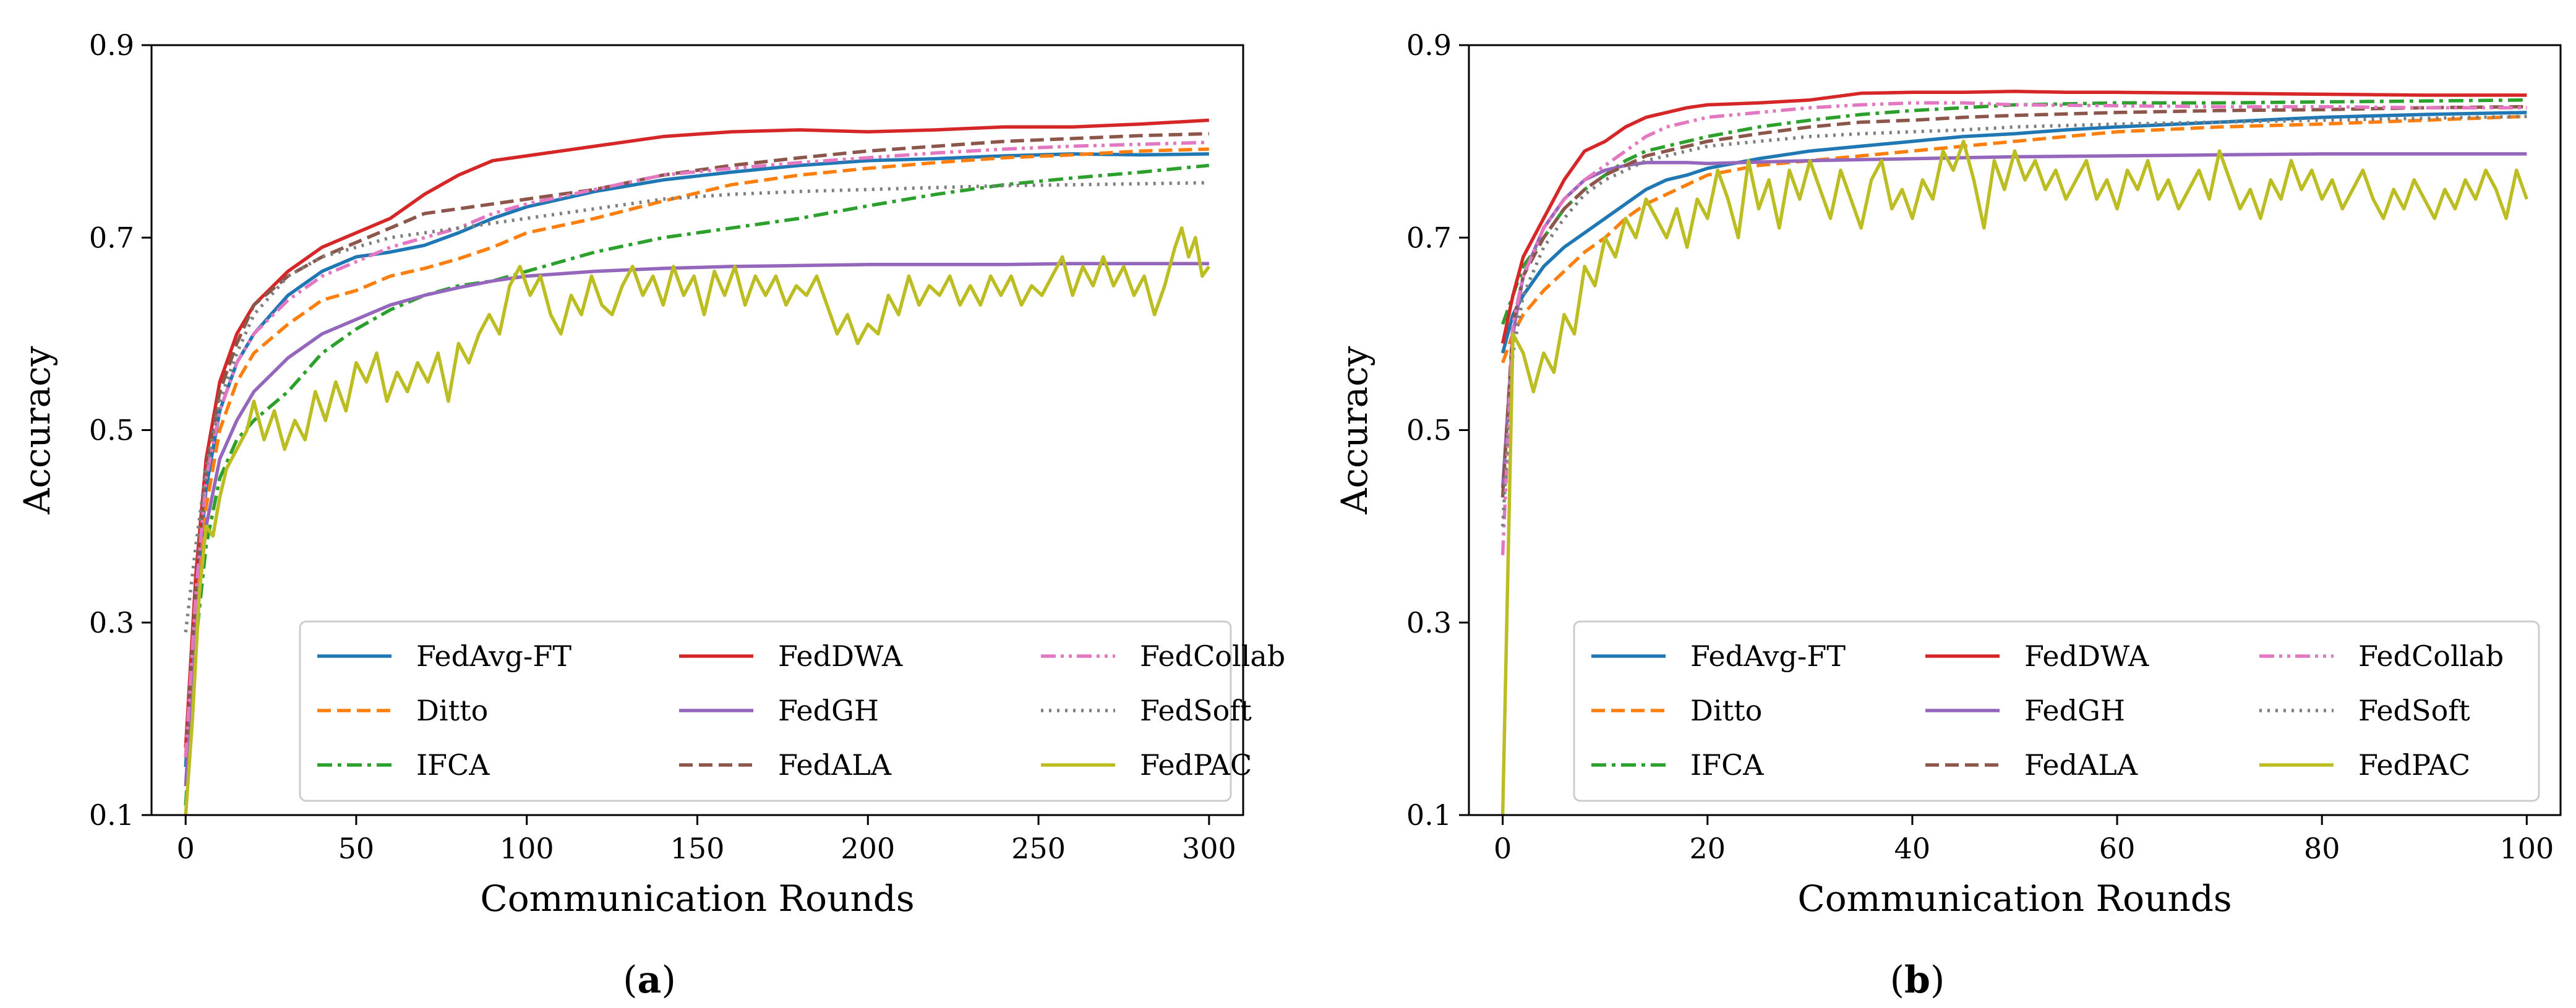 The width and height of the screenshot is (2576, 1008). I want to click on x-tick-label: 80, so click(2322, 848).